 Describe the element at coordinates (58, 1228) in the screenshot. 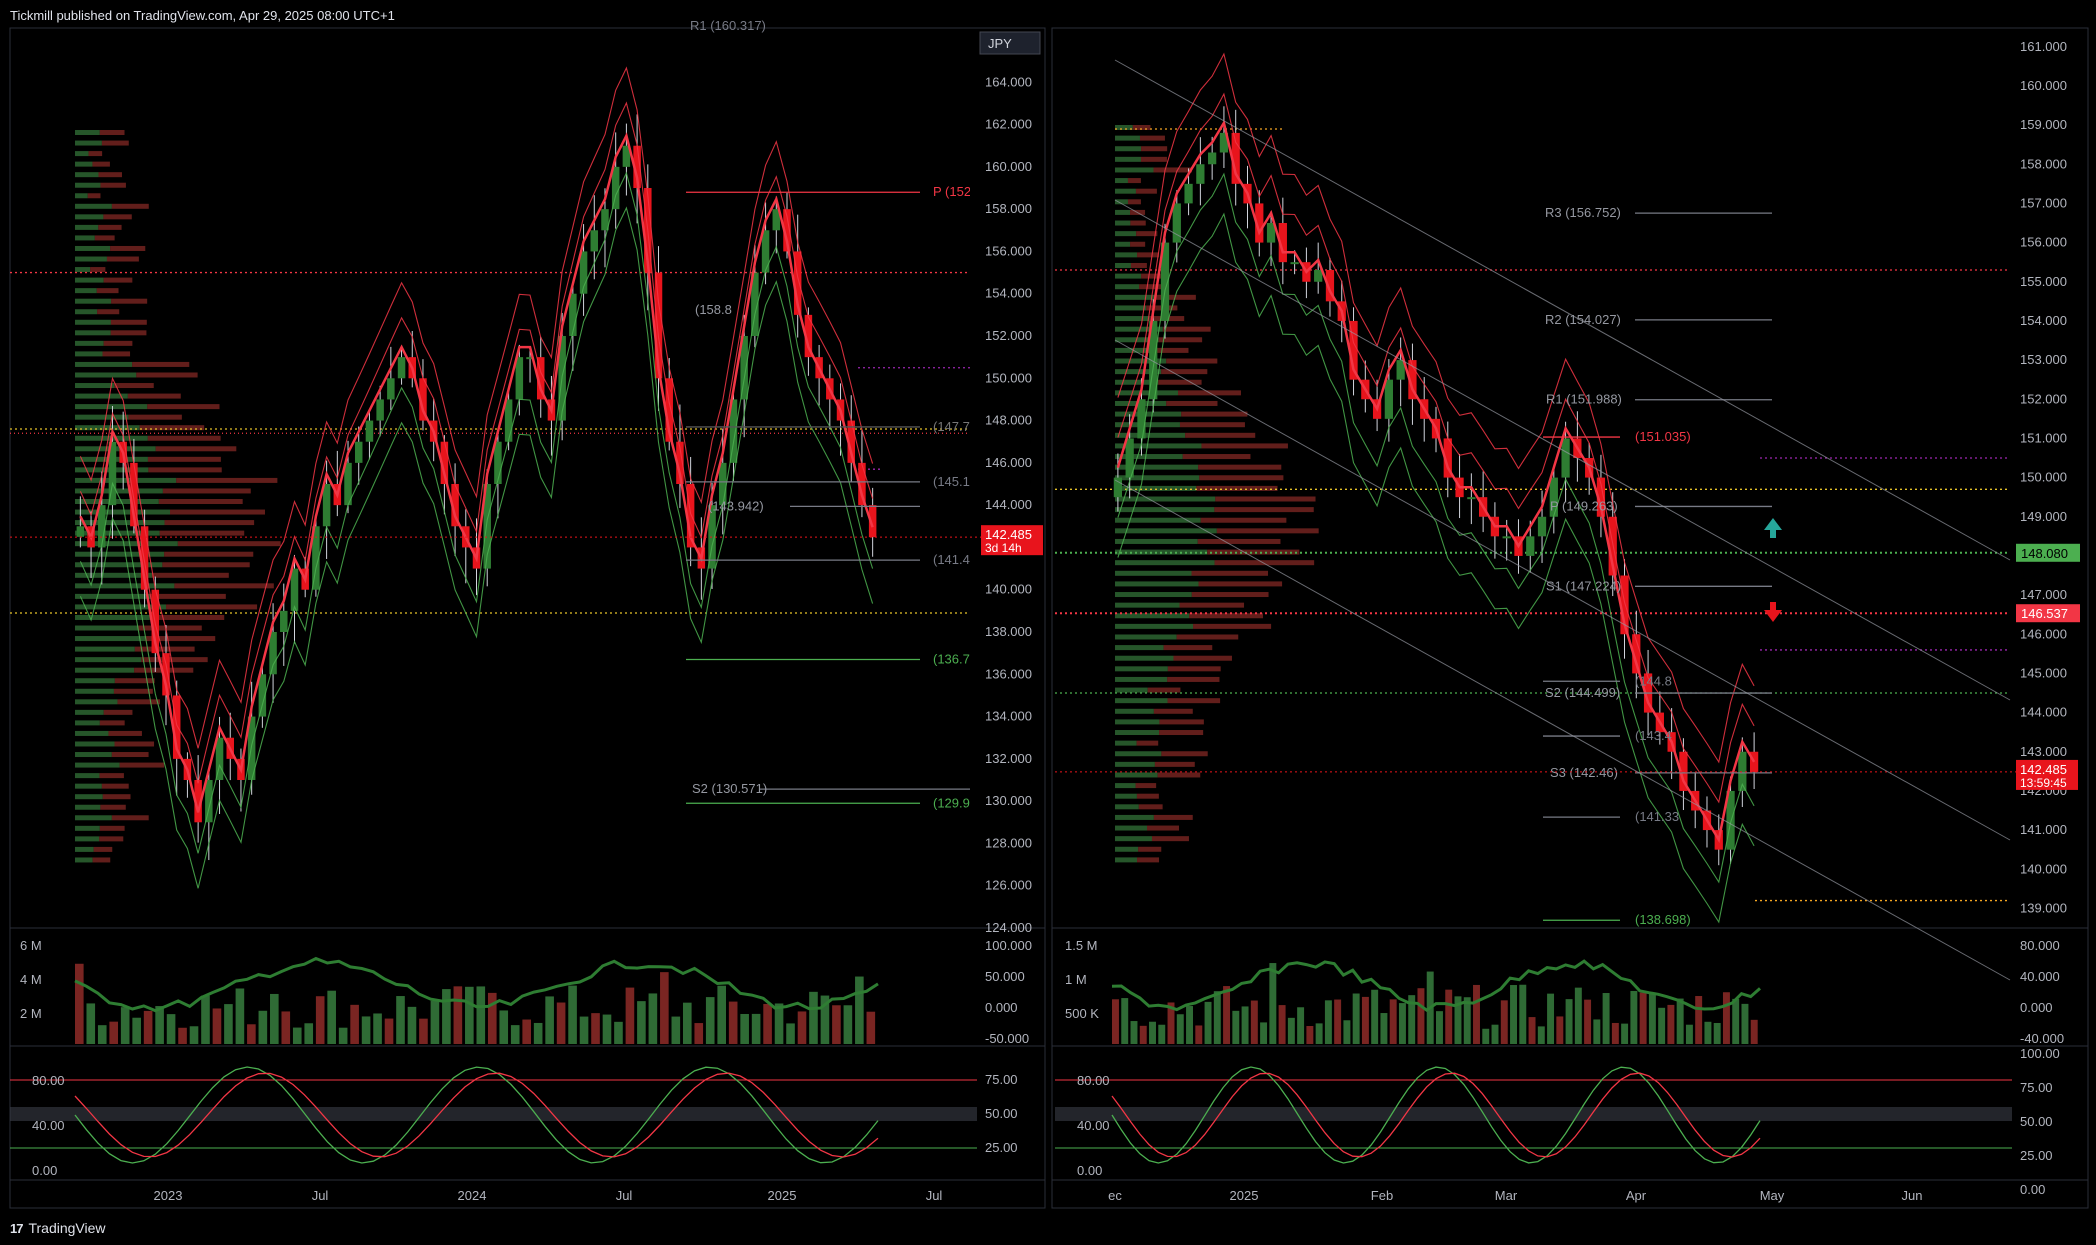

I see `tradingview-brand: 17 TradingView` at that location.